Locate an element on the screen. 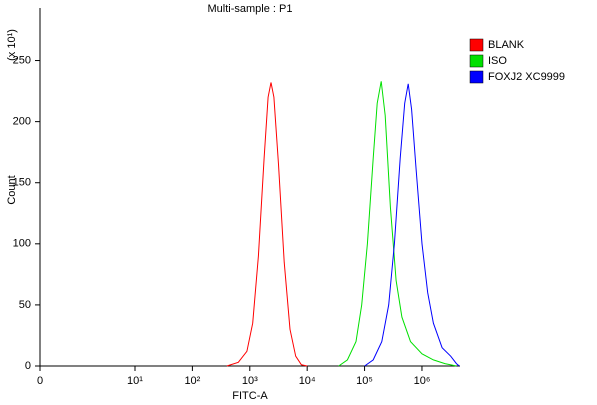  y-tick-label: 200 is located at coordinates (22, 122).